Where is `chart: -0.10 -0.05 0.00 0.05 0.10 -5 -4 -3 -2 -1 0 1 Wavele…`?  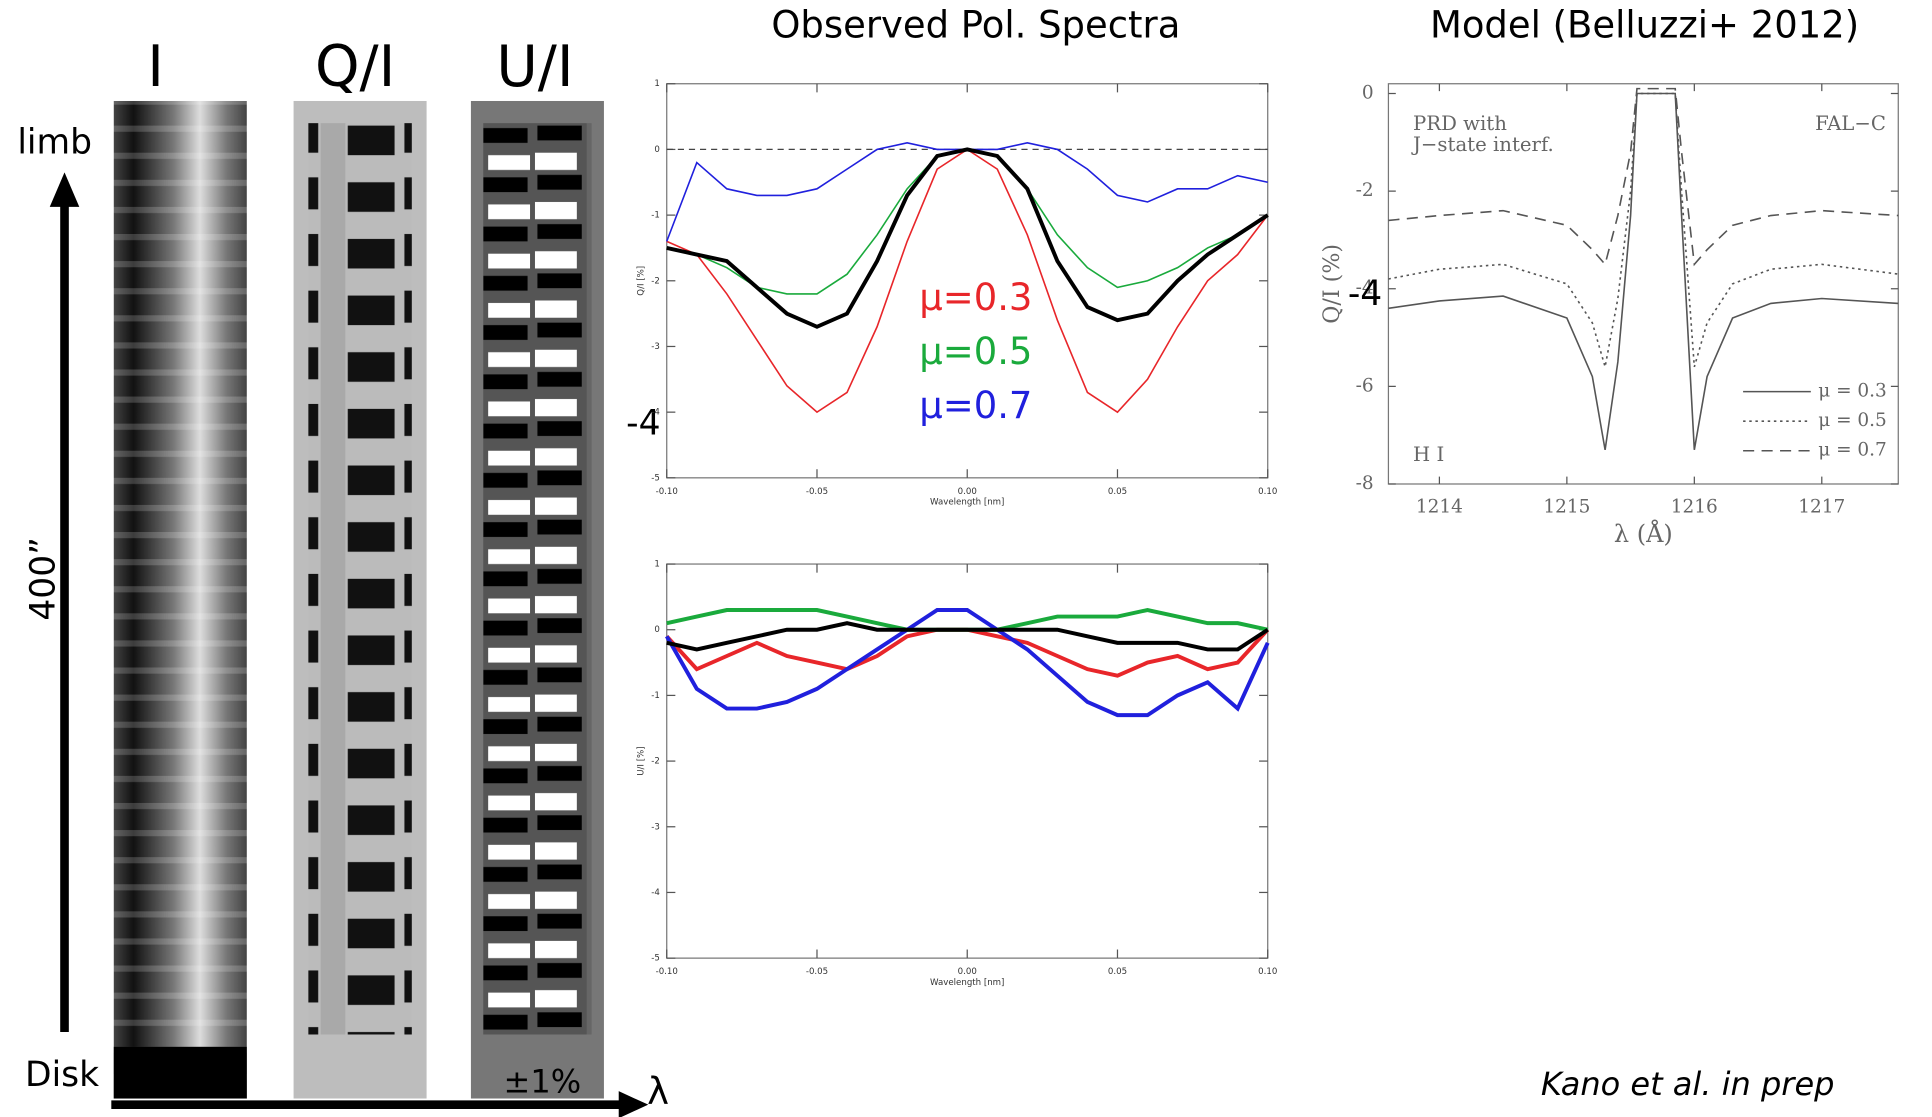
chart: -0.10 -0.05 0.00 0.05 0.10 -5 -4 -3 -2 -1 0 1 Wavele… is located at coordinates (956, 774).